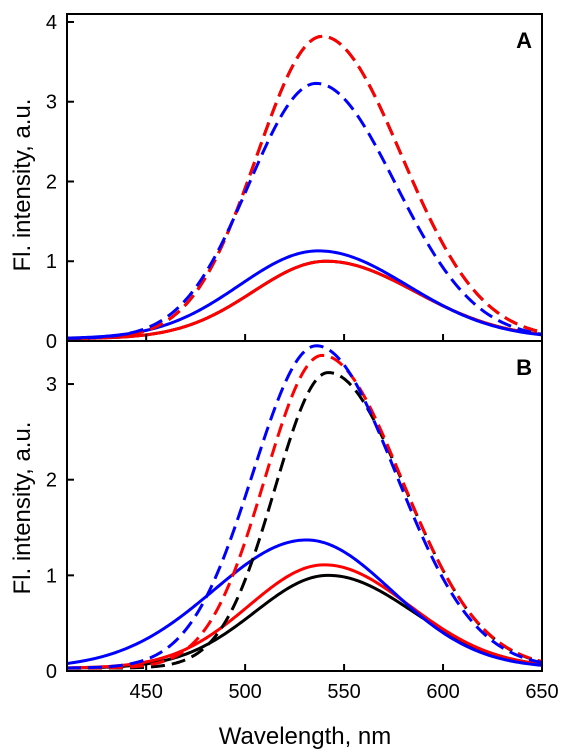  Describe the element at coordinates (524, 367) in the screenshot. I see `panel-letter: B` at that location.